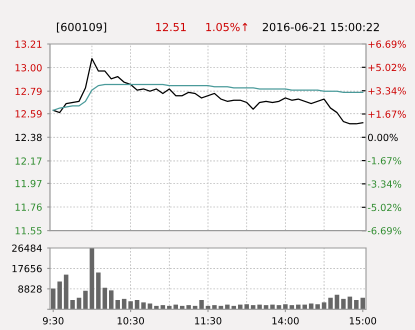 This screenshot has width=415, height=330. I want to click on y2-tick-label: +5.02%, so click(387, 68).